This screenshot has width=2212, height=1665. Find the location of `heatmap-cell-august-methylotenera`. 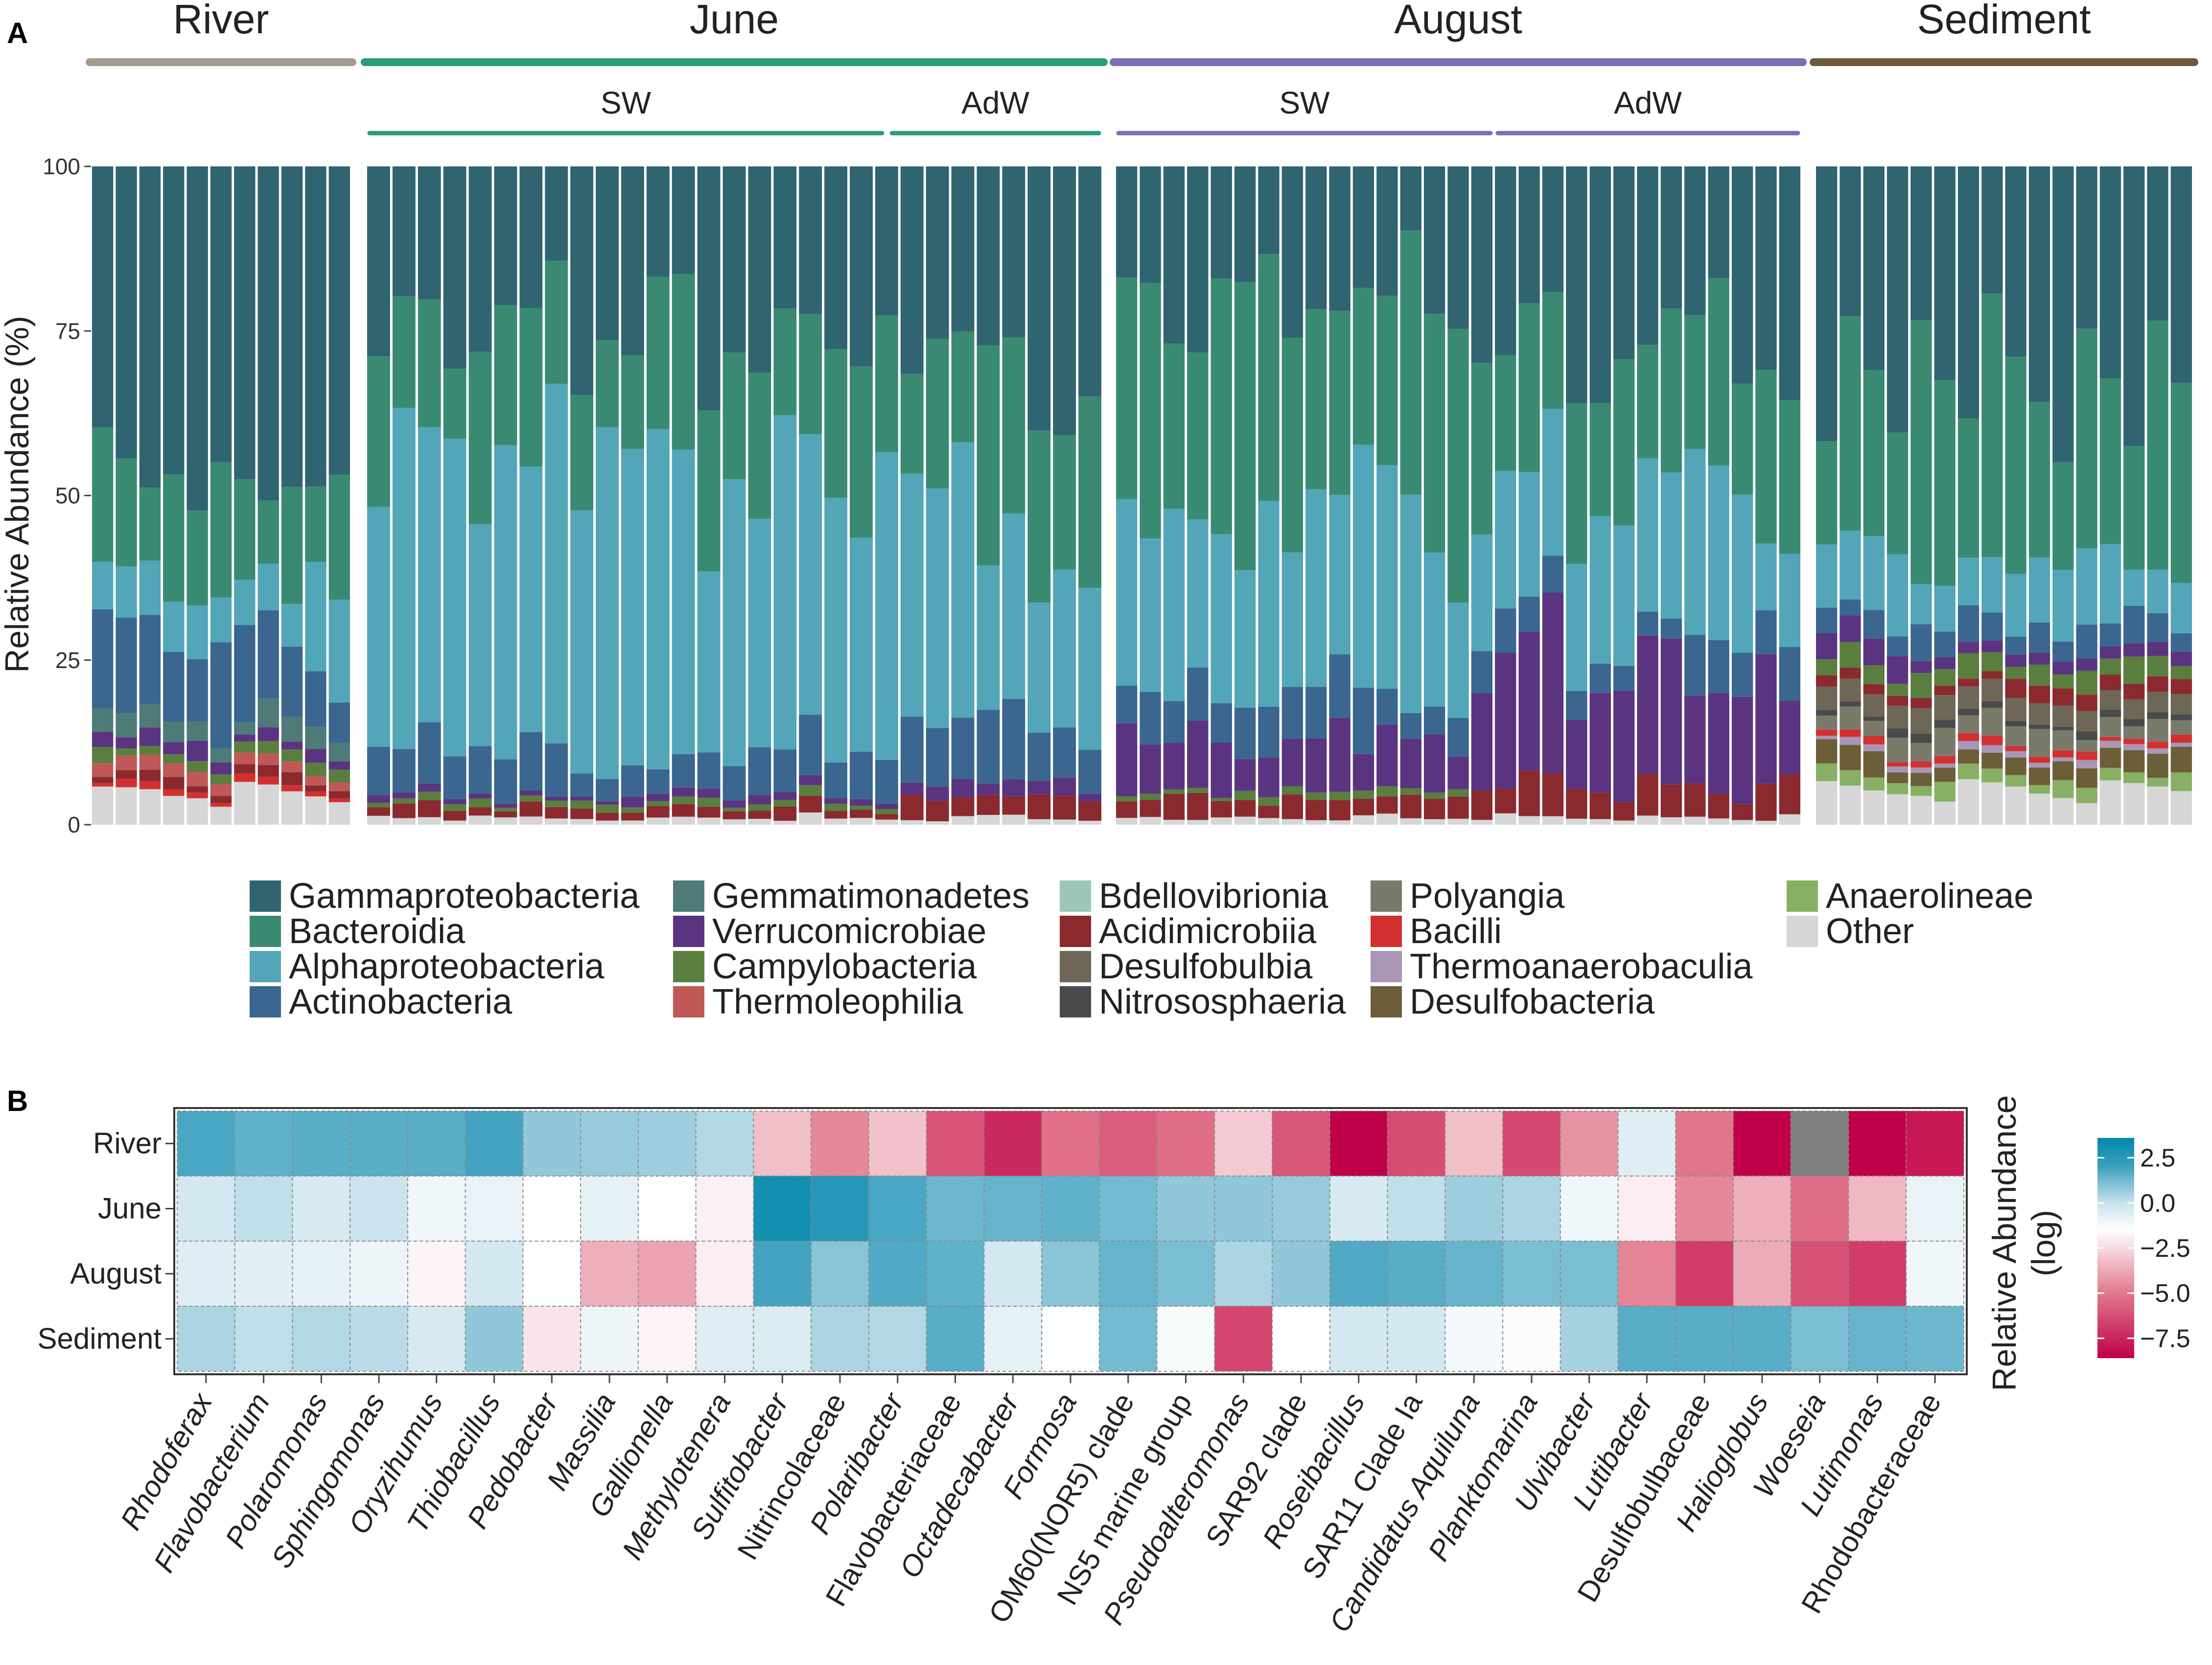

heatmap-cell-august-methylotenera is located at coordinates (724, 1274).